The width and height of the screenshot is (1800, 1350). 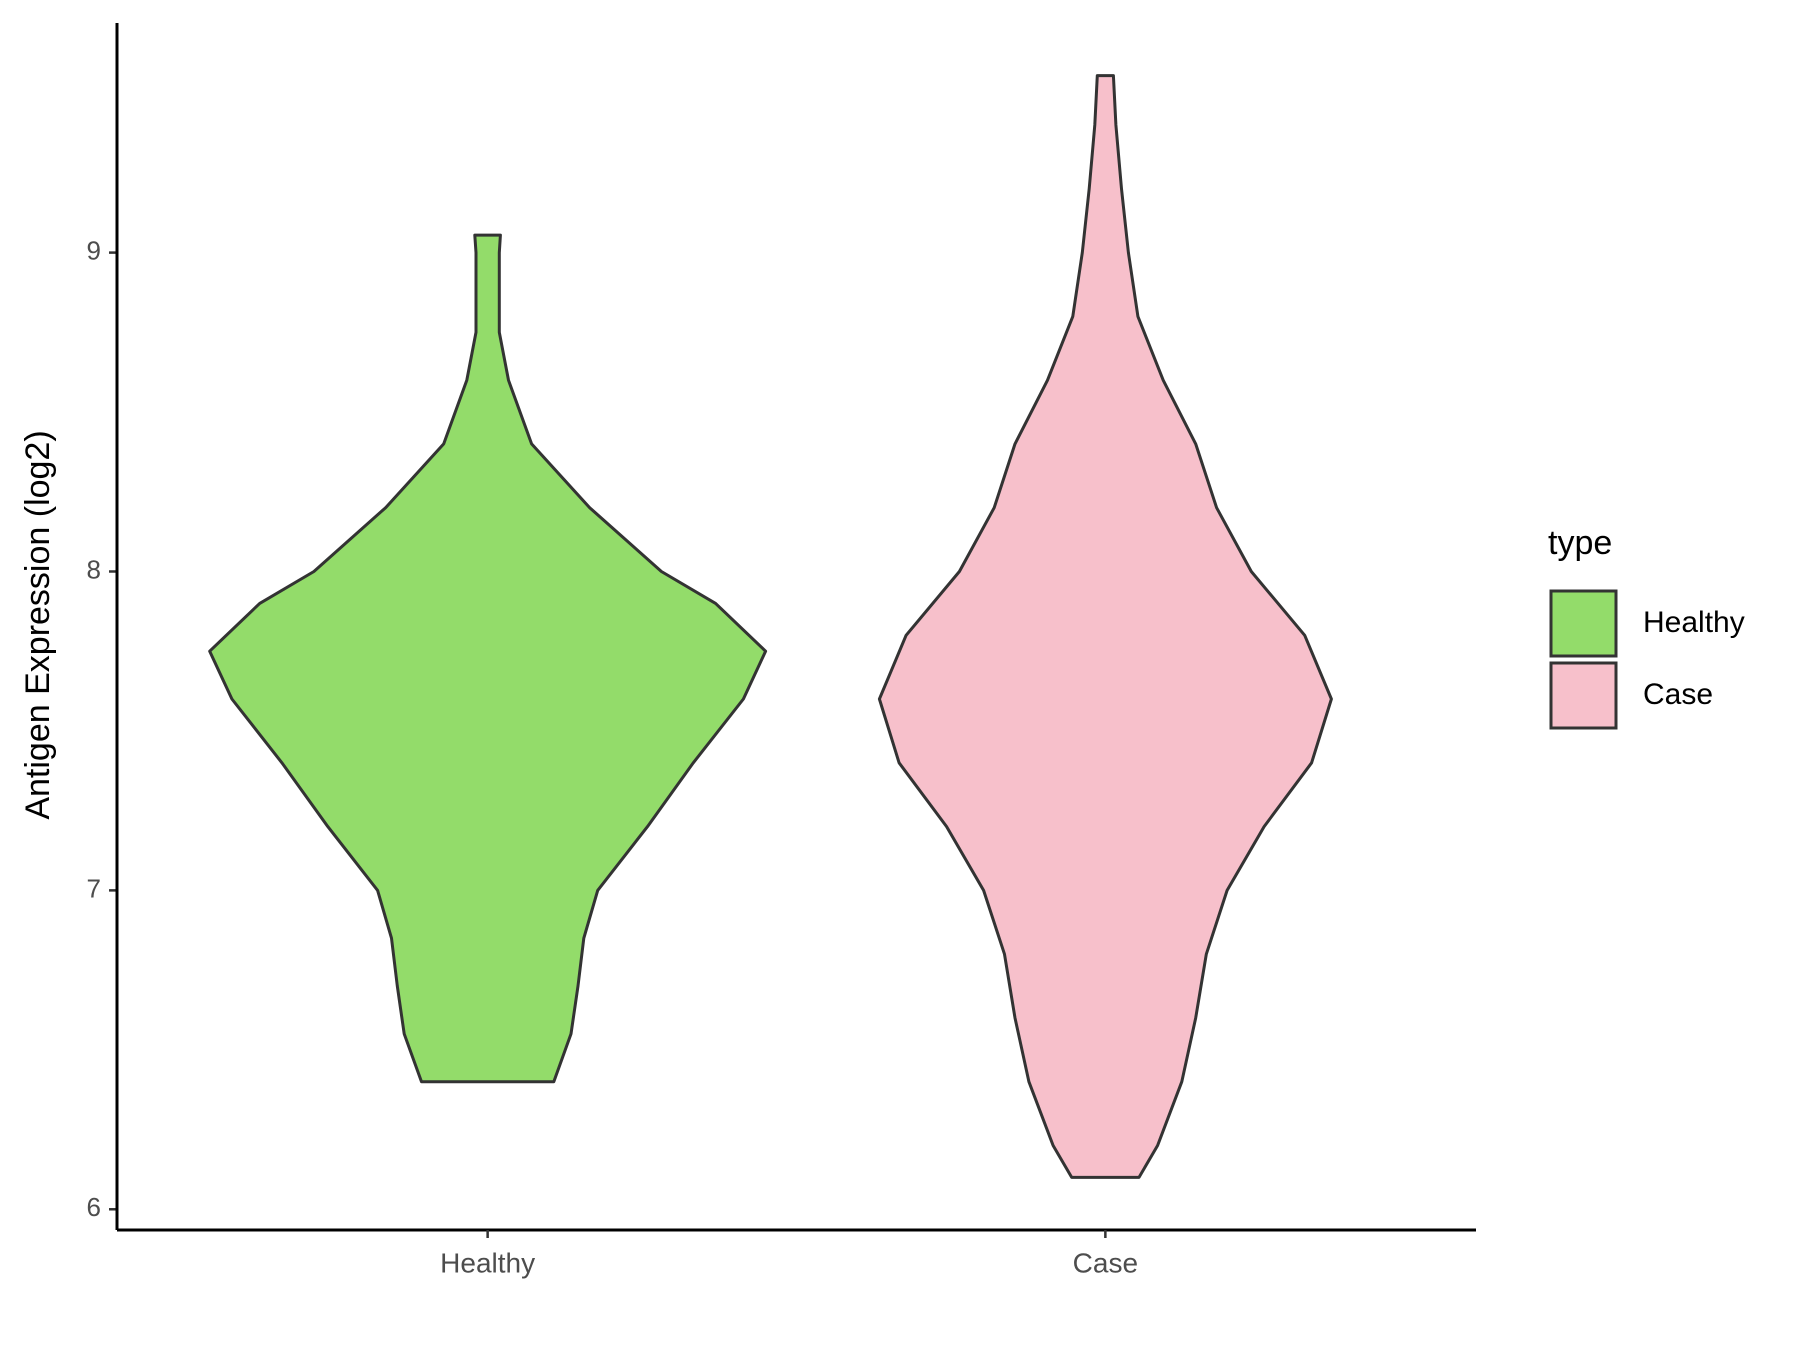 I want to click on y-tick-label: 6, so click(x=94, y=1207).